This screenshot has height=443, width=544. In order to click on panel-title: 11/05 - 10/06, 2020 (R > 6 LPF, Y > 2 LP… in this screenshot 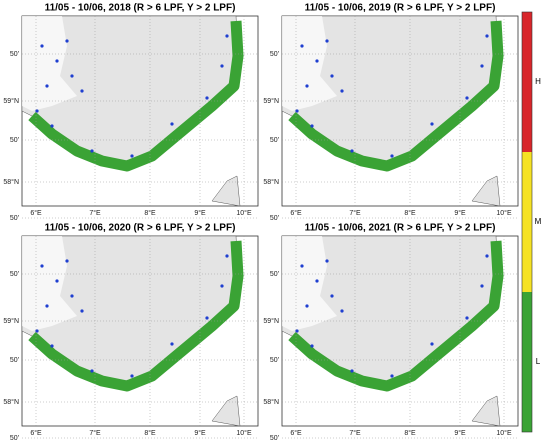, I will do `click(140, 228)`.